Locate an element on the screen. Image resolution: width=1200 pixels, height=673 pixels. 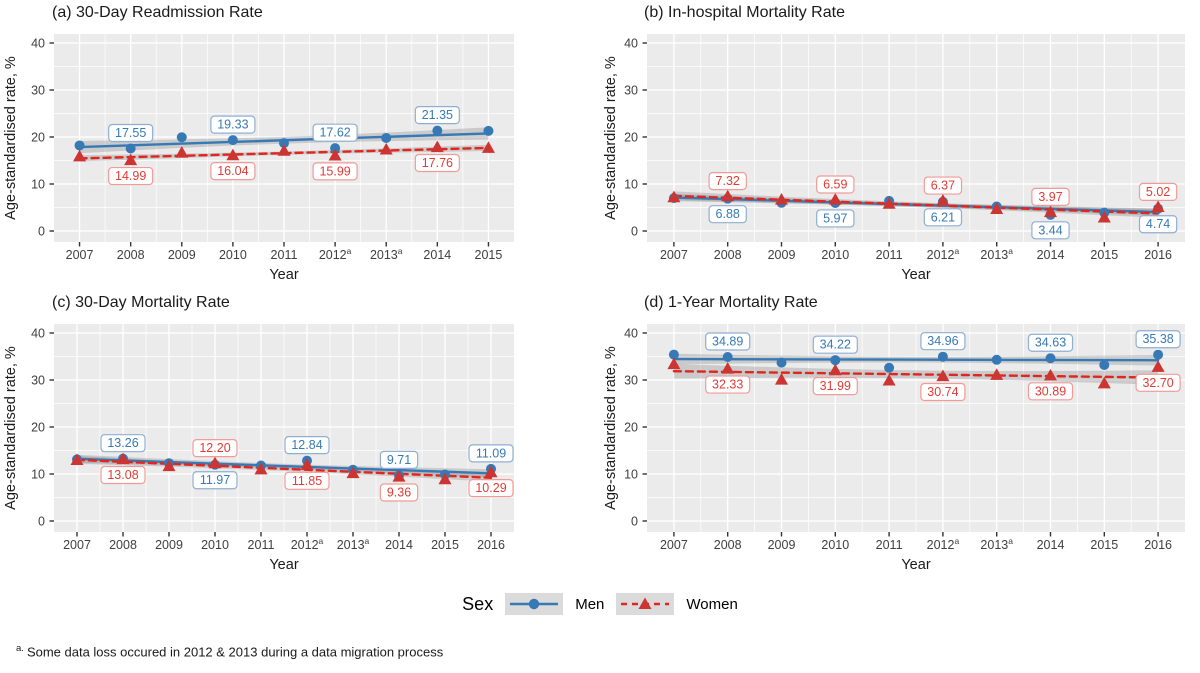
svg-text: 31.99 is located at coordinates (835, 386).